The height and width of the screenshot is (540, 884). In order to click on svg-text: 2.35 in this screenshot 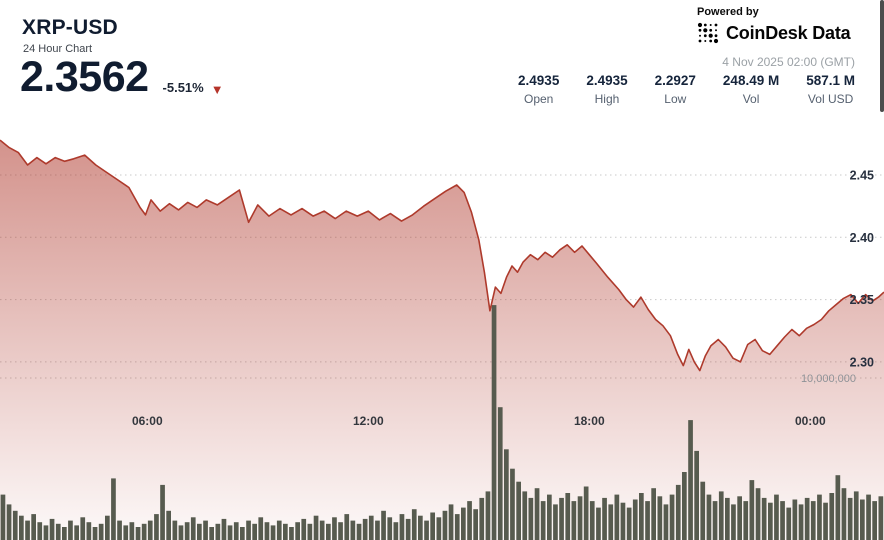, I will do `click(862, 300)`.